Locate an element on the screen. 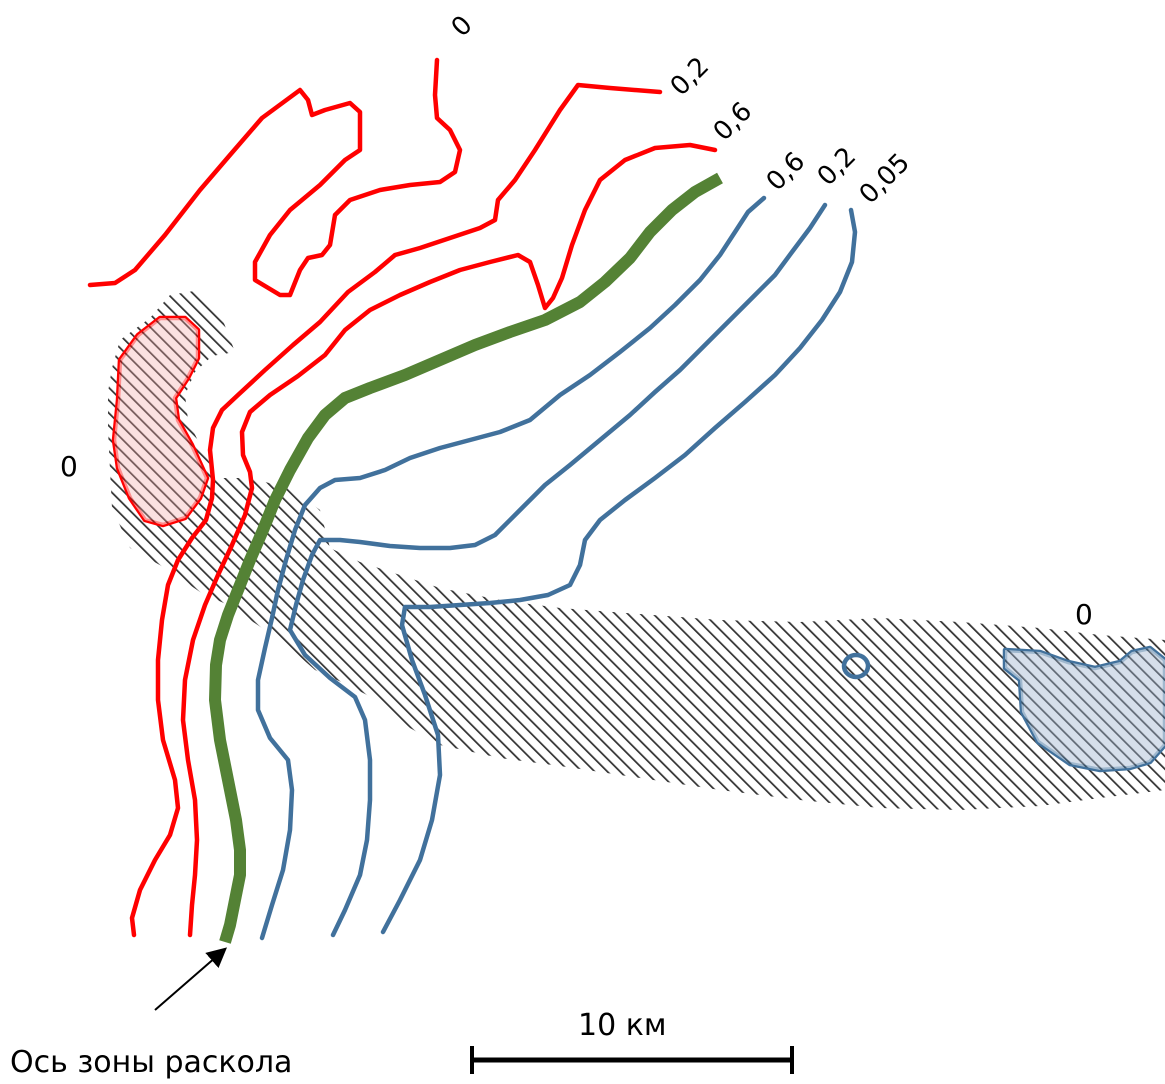  scale-bar-label: 10 км is located at coordinates (622, 1025).